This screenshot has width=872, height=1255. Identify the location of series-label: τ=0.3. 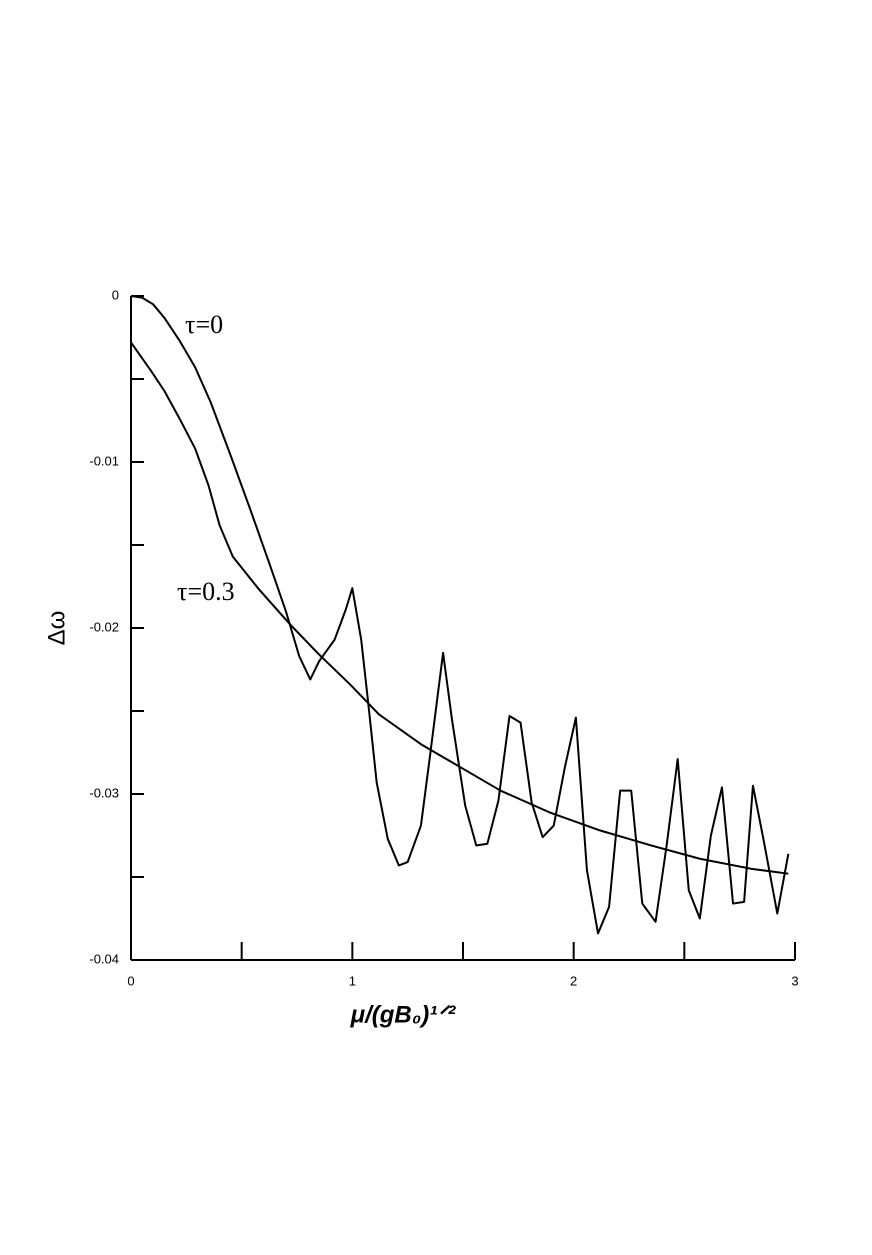
(206, 591).